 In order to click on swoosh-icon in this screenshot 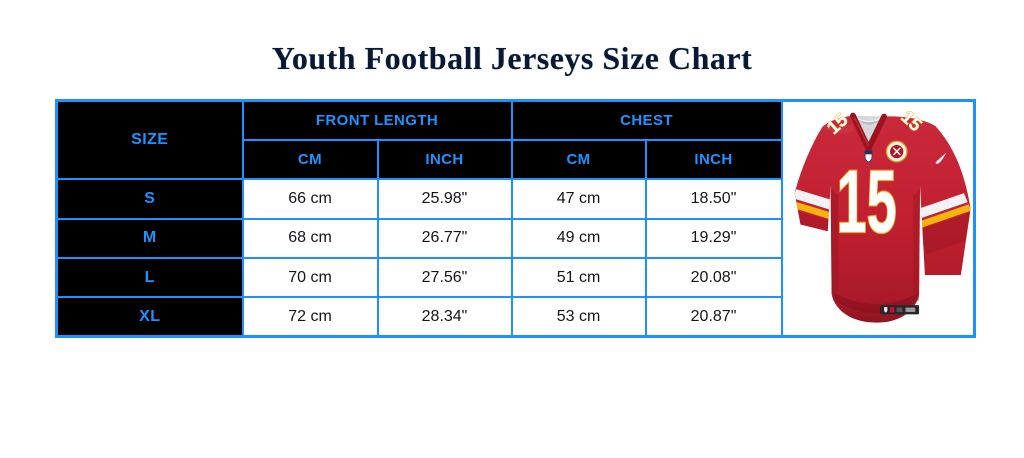, I will do `click(940, 158)`.